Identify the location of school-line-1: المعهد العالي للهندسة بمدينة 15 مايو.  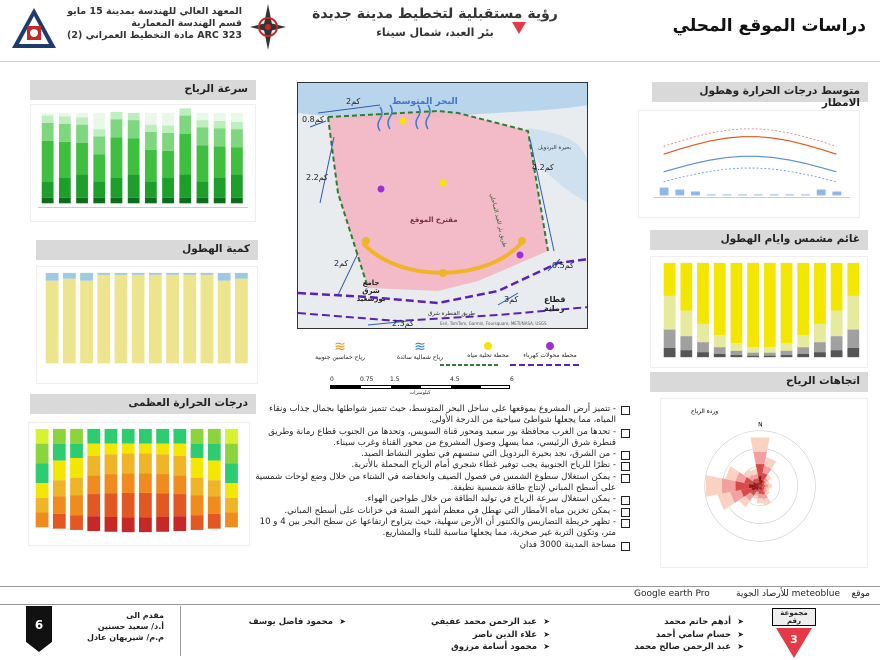
(154, 11).